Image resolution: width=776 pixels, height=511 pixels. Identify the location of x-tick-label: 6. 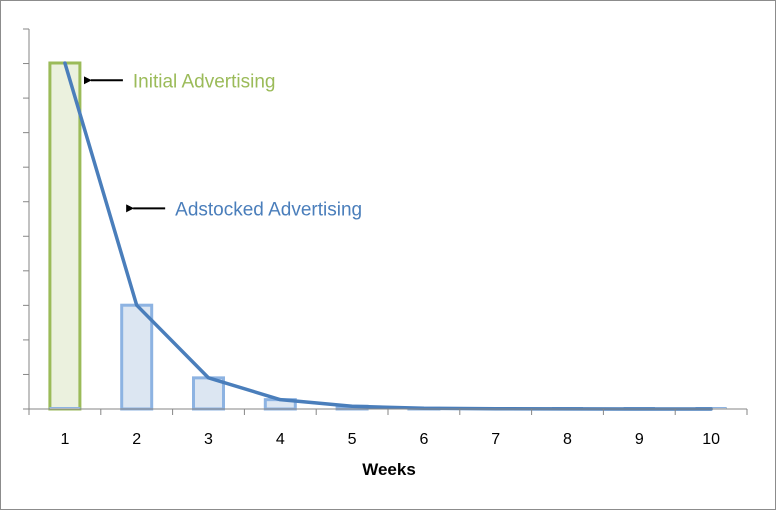
(423, 439).